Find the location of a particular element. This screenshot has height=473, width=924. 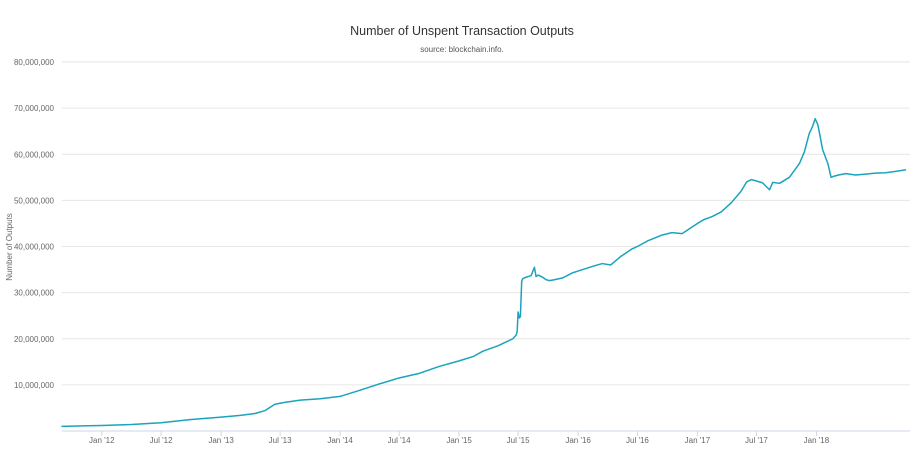

y-tick-label: 30,000,000 is located at coordinates (34, 293).